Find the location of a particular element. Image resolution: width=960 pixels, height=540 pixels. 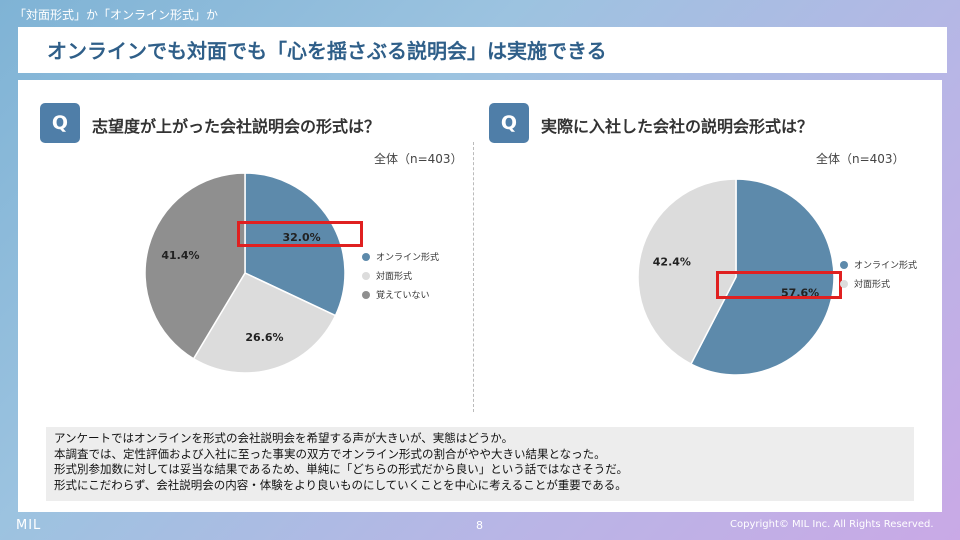

pie-chart-left: 32.0% 26.6% 41.4% is located at coordinates (245, 273).